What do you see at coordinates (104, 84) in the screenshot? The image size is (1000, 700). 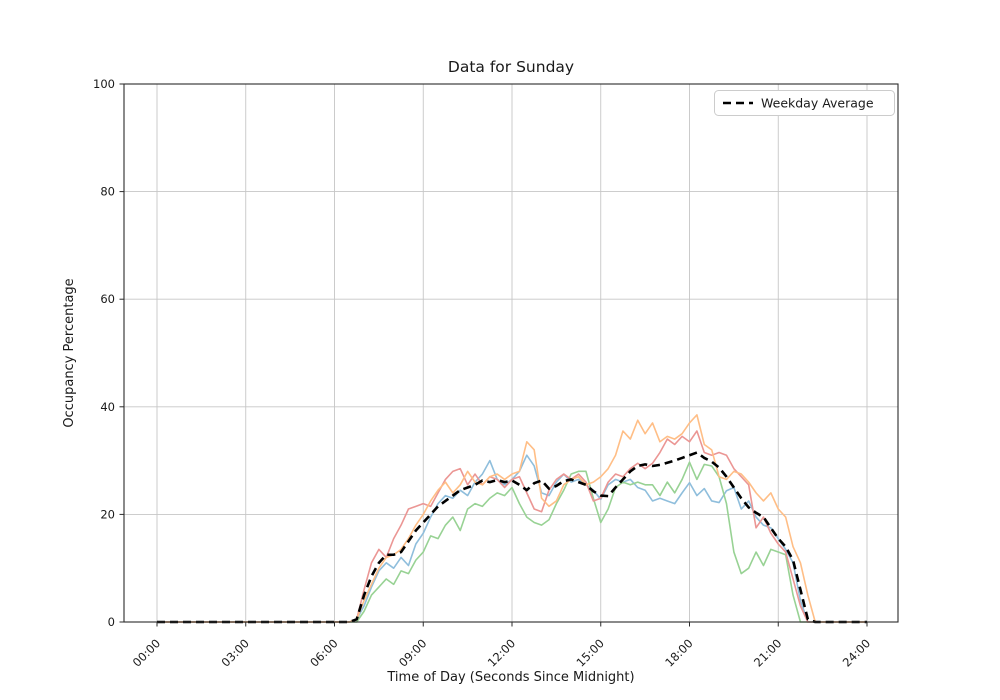 I see `y-tick-label: 100` at bounding box center [104, 84].